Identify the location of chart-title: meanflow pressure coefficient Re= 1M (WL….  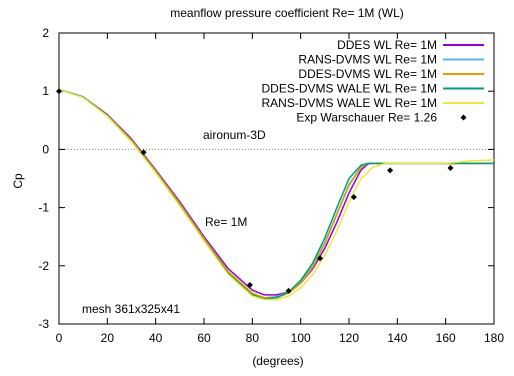
(287, 13).